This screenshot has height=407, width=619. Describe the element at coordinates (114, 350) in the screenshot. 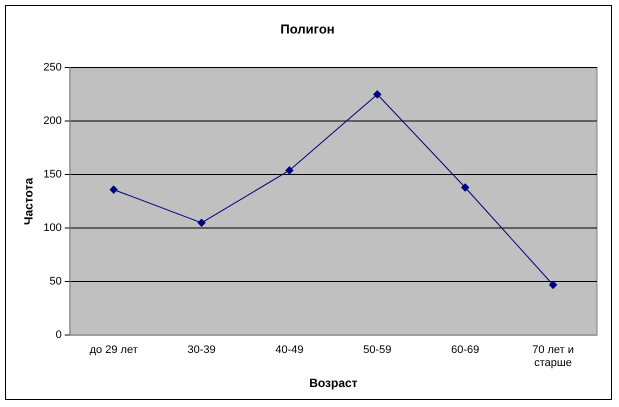

I see `x-tick-label: до 29 лет` at that location.